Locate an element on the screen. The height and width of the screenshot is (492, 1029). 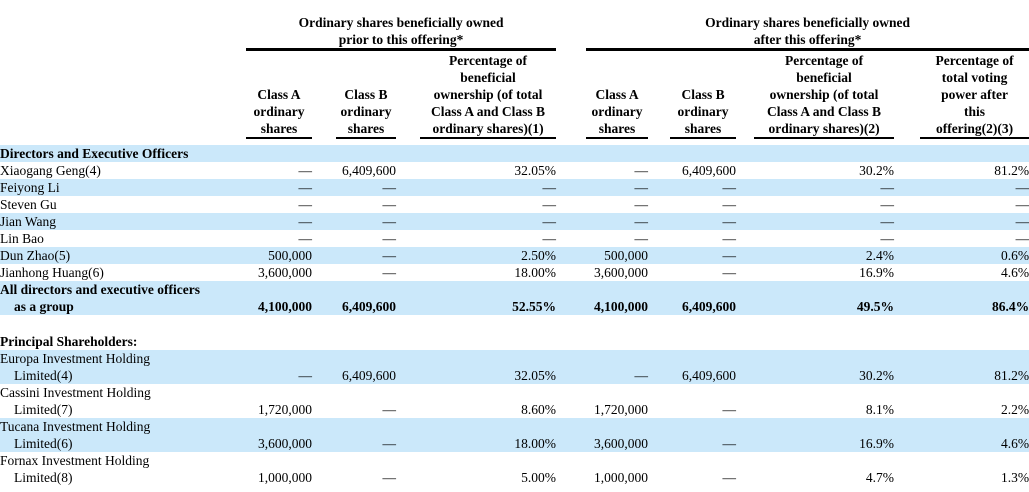
section-title-cell: Principal Shareholders: is located at coordinates (69, 341).